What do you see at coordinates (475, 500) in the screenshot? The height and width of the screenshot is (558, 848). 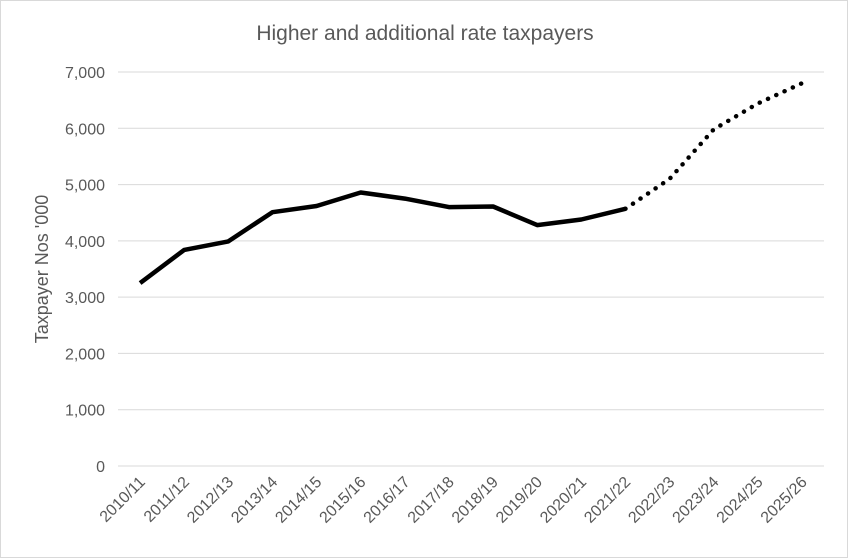 I see `x-tick-label: 2018/19` at bounding box center [475, 500].